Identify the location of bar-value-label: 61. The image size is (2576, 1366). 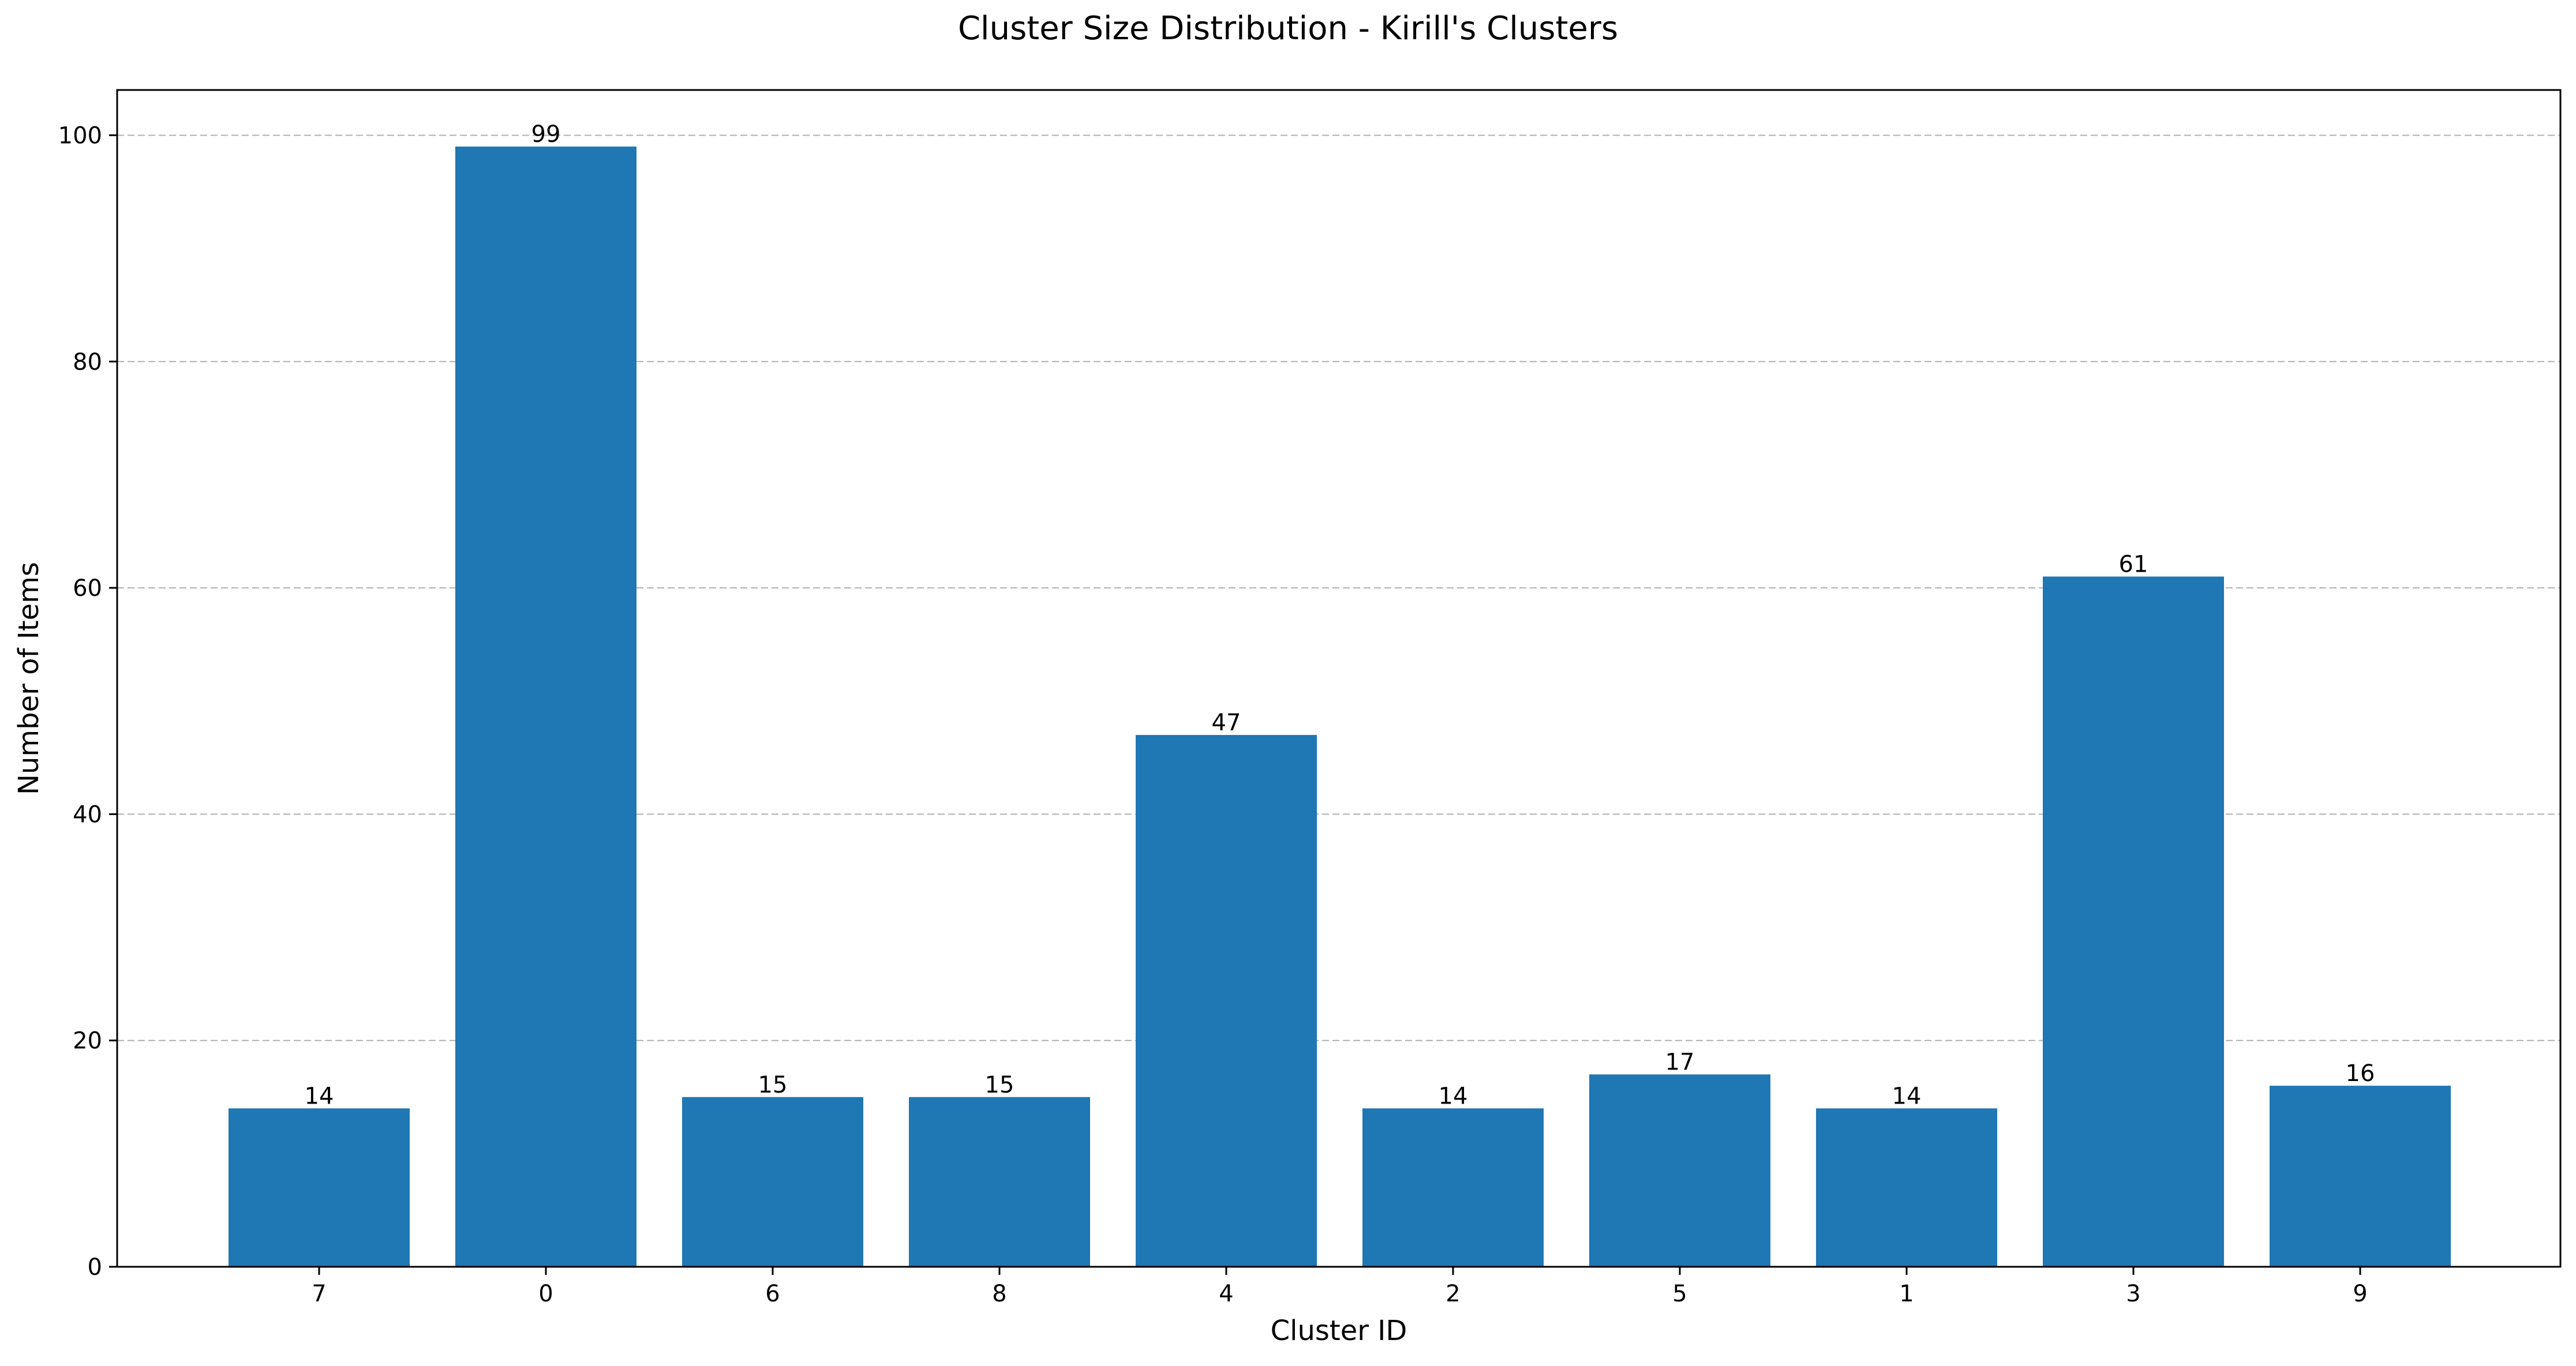
(2133, 564).